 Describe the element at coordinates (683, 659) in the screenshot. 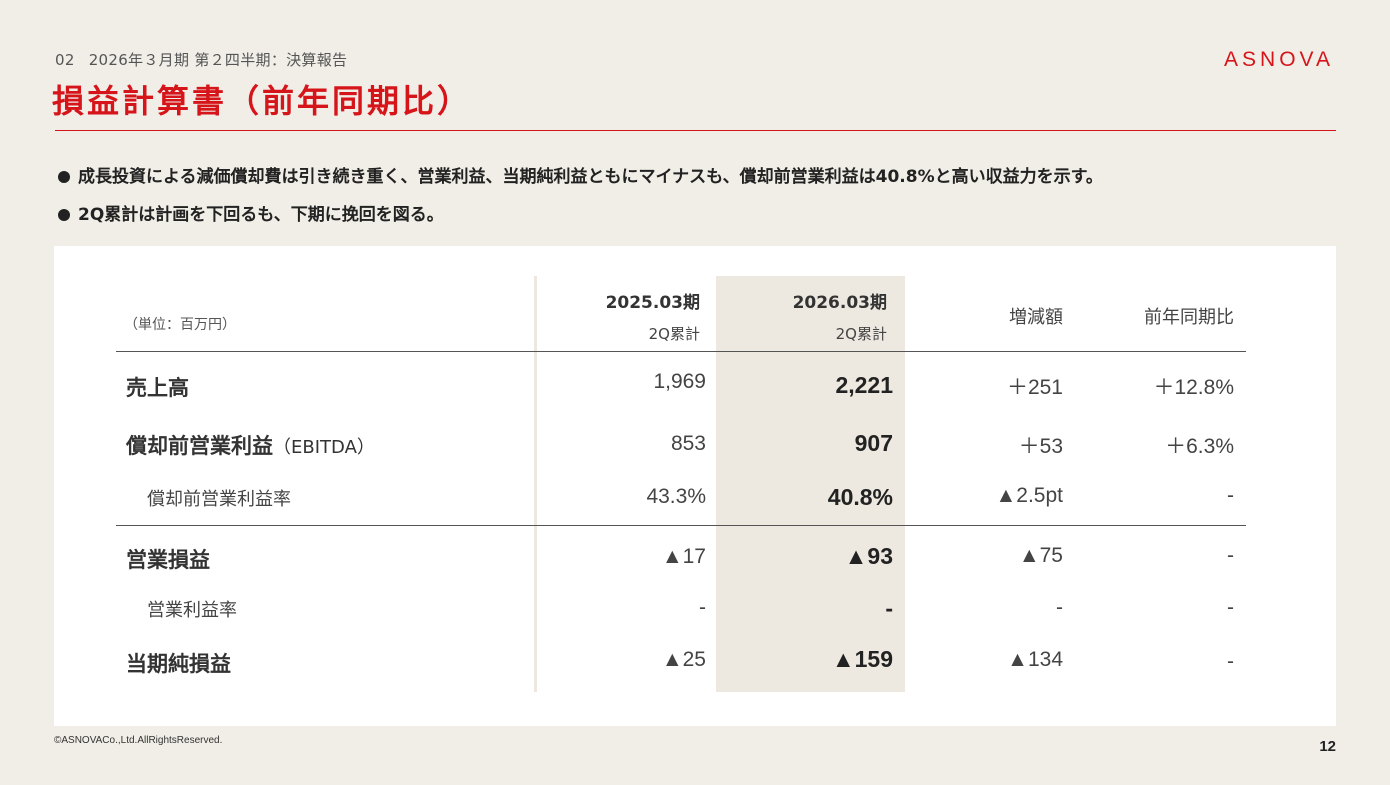

I see `cell-net-income-2025: ▲25` at that location.